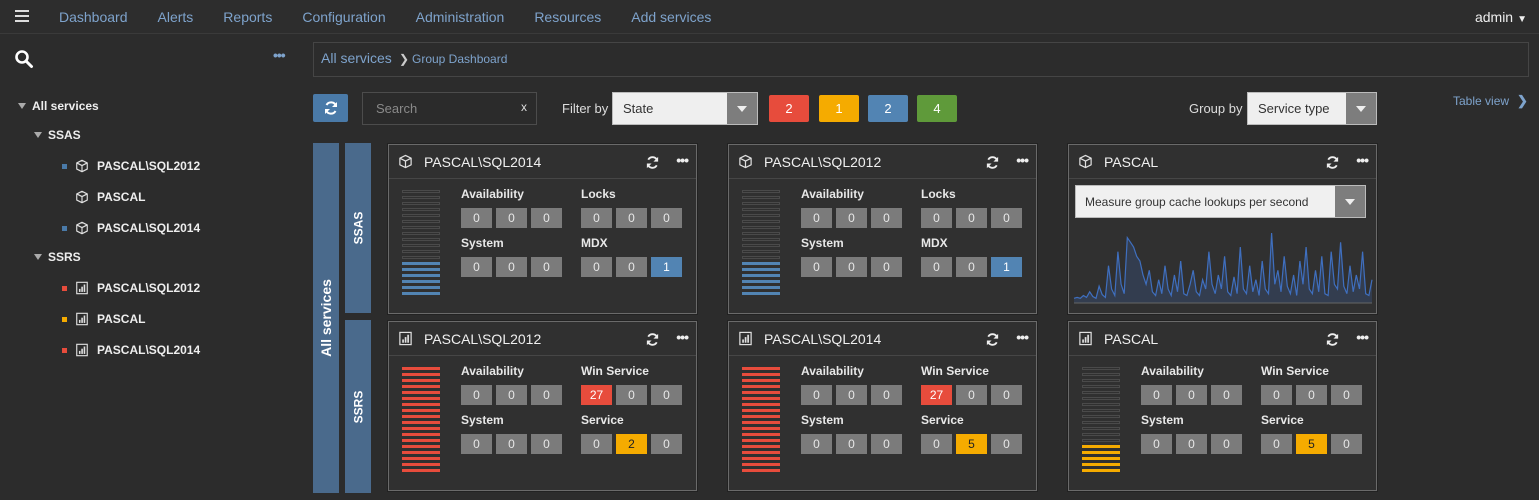  Describe the element at coordinates (1312, 108) in the screenshot. I see `group-by-select: Service type` at that location.